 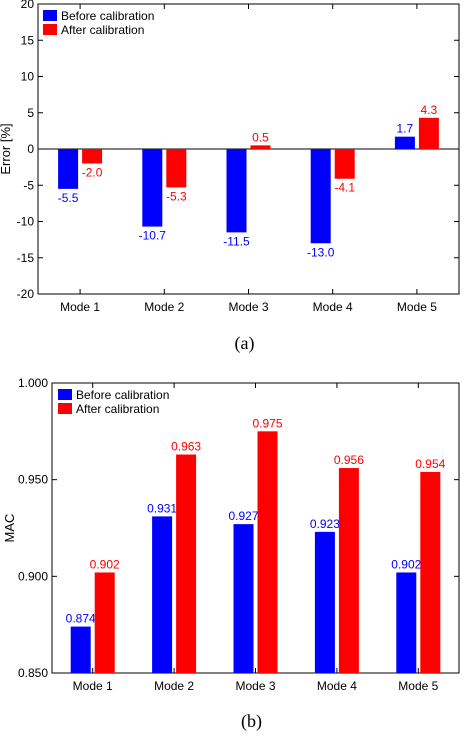 What do you see at coordinates (260, 137) in the screenshot?
I see `panel-a-data-label-after: 0.5` at bounding box center [260, 137].